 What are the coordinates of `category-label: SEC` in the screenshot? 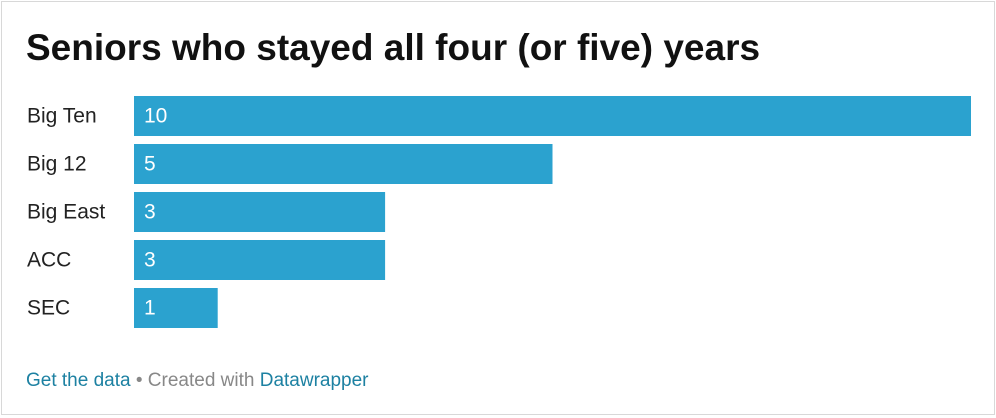 It's located at (48, 308).